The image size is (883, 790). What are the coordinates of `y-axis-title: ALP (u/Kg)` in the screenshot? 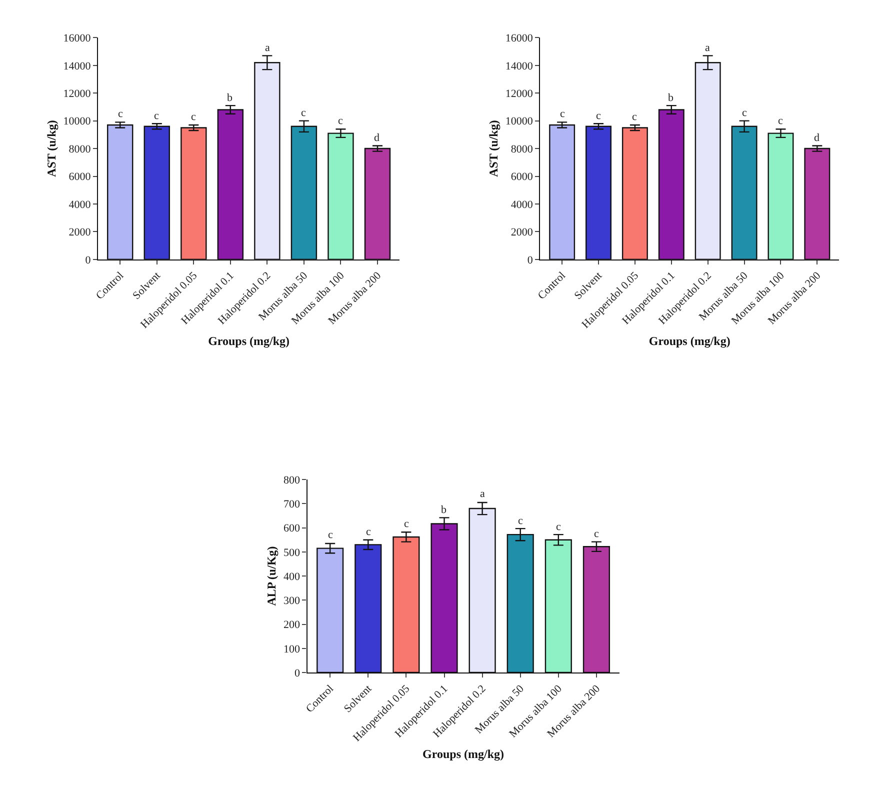 It's located at (271, 576).